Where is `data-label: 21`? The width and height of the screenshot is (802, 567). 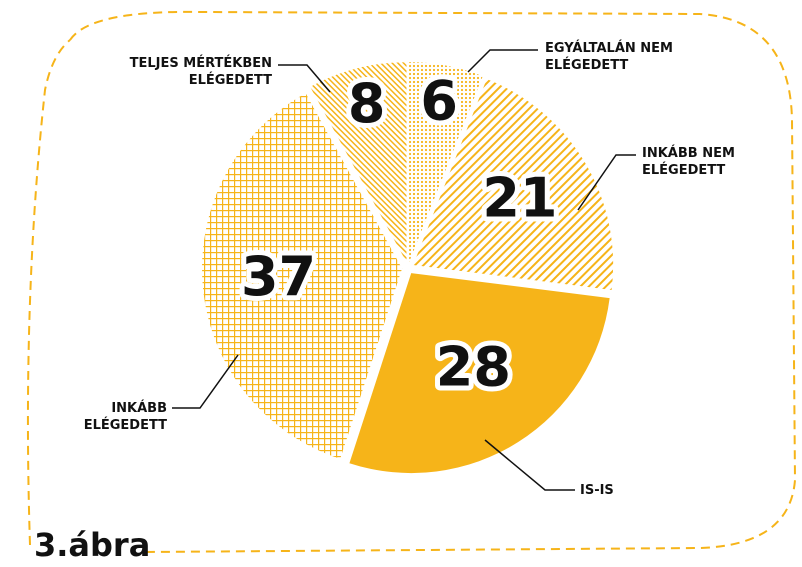
data-label: 21 is located at coordinates (519, 197).